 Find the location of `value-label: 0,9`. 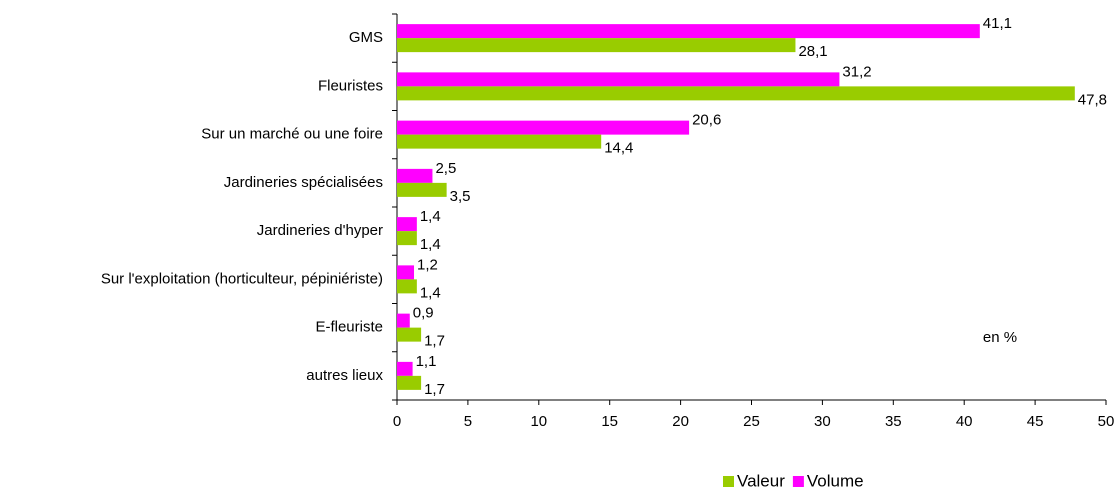

value-label: 0,9 is located at coordinates (423, 313).